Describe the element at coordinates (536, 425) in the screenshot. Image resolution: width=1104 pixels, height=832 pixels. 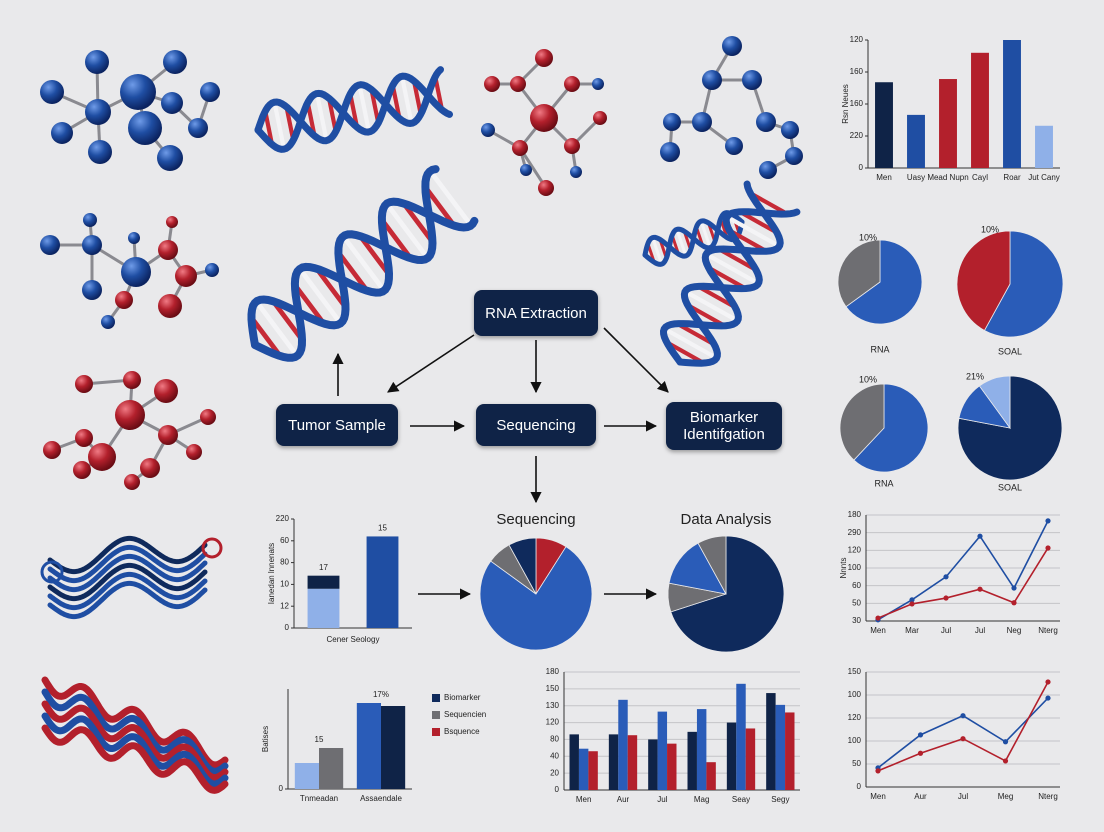
I see `flow-node: Sequencing` at that location.